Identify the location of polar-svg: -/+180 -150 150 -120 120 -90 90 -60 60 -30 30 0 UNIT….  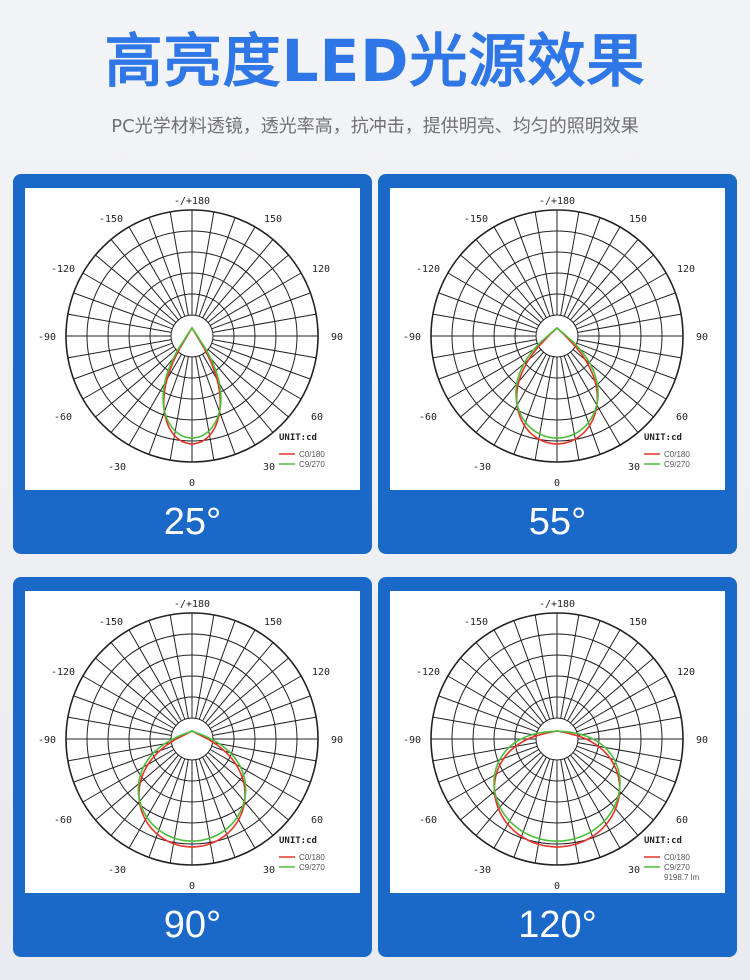
(555, 745).